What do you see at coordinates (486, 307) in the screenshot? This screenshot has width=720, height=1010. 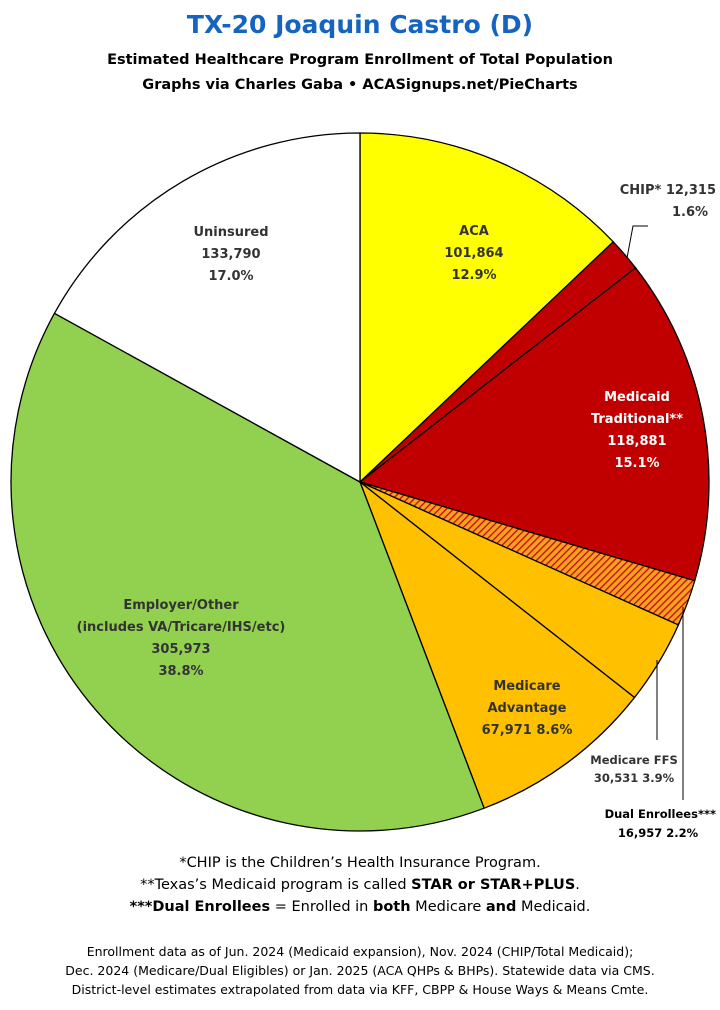 I see `pie-slice-aca` at bounding box center [486, 307].